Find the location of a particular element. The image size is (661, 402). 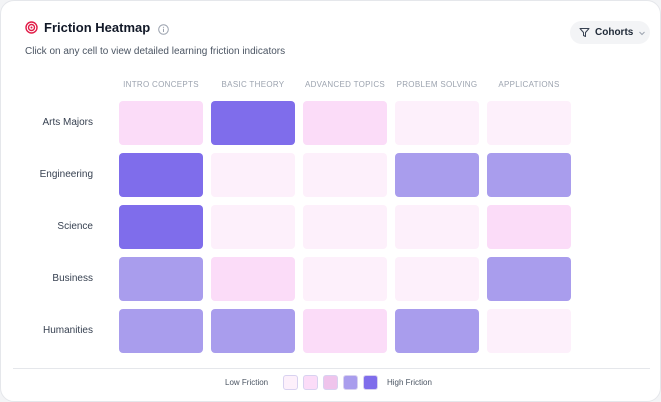

info-icon is located at coordinates (163, 28).